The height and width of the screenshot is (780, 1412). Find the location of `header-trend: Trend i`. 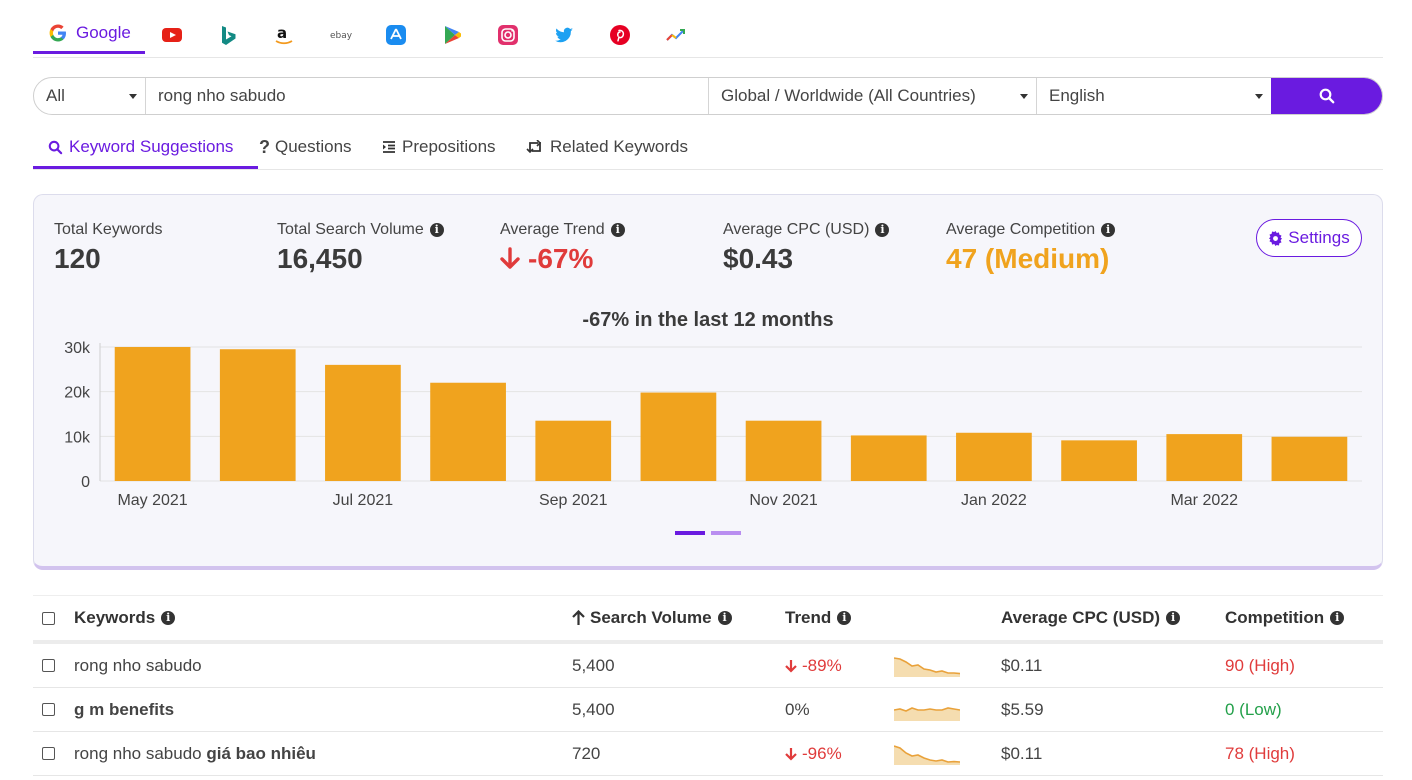

header-trend: Trend i is located at coordinates (818, 618).